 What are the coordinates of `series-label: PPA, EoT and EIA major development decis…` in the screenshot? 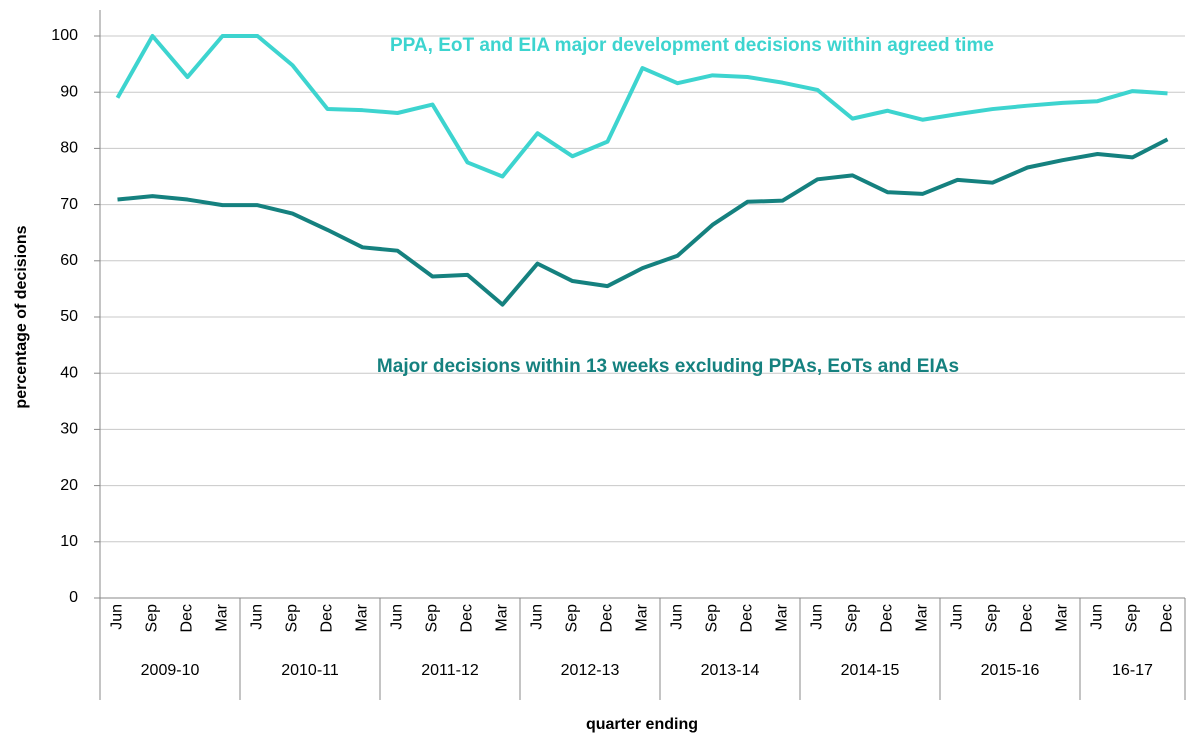 It's located at (692, 45).